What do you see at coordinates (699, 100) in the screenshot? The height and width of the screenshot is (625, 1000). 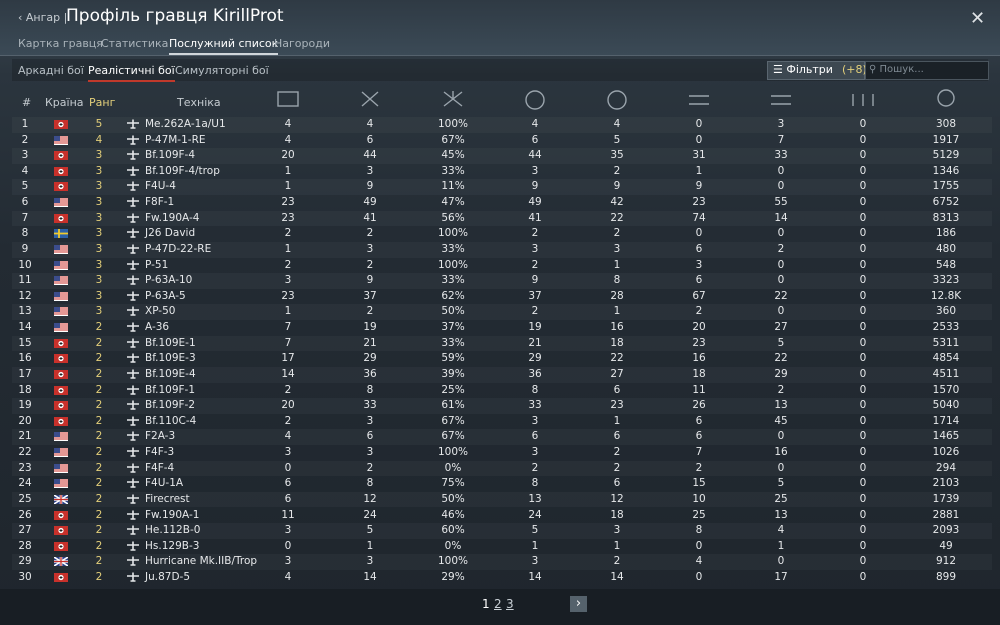 I see `icon-ground-kills` at bounding box center [699, 100].